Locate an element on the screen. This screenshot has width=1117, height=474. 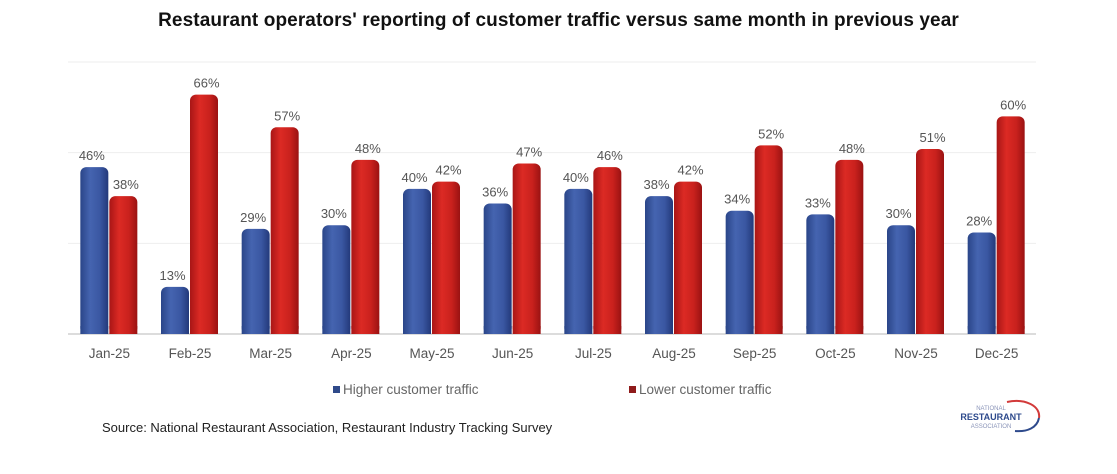
legend-swatch-higher is located at coordinates (336, 389).